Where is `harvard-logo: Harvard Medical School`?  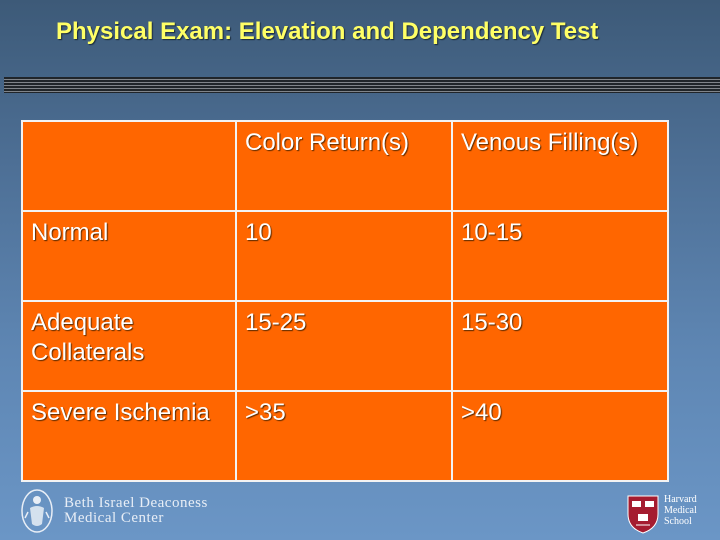 harvard-logo: Harvard Medical School is located at coordinates (661, 514).